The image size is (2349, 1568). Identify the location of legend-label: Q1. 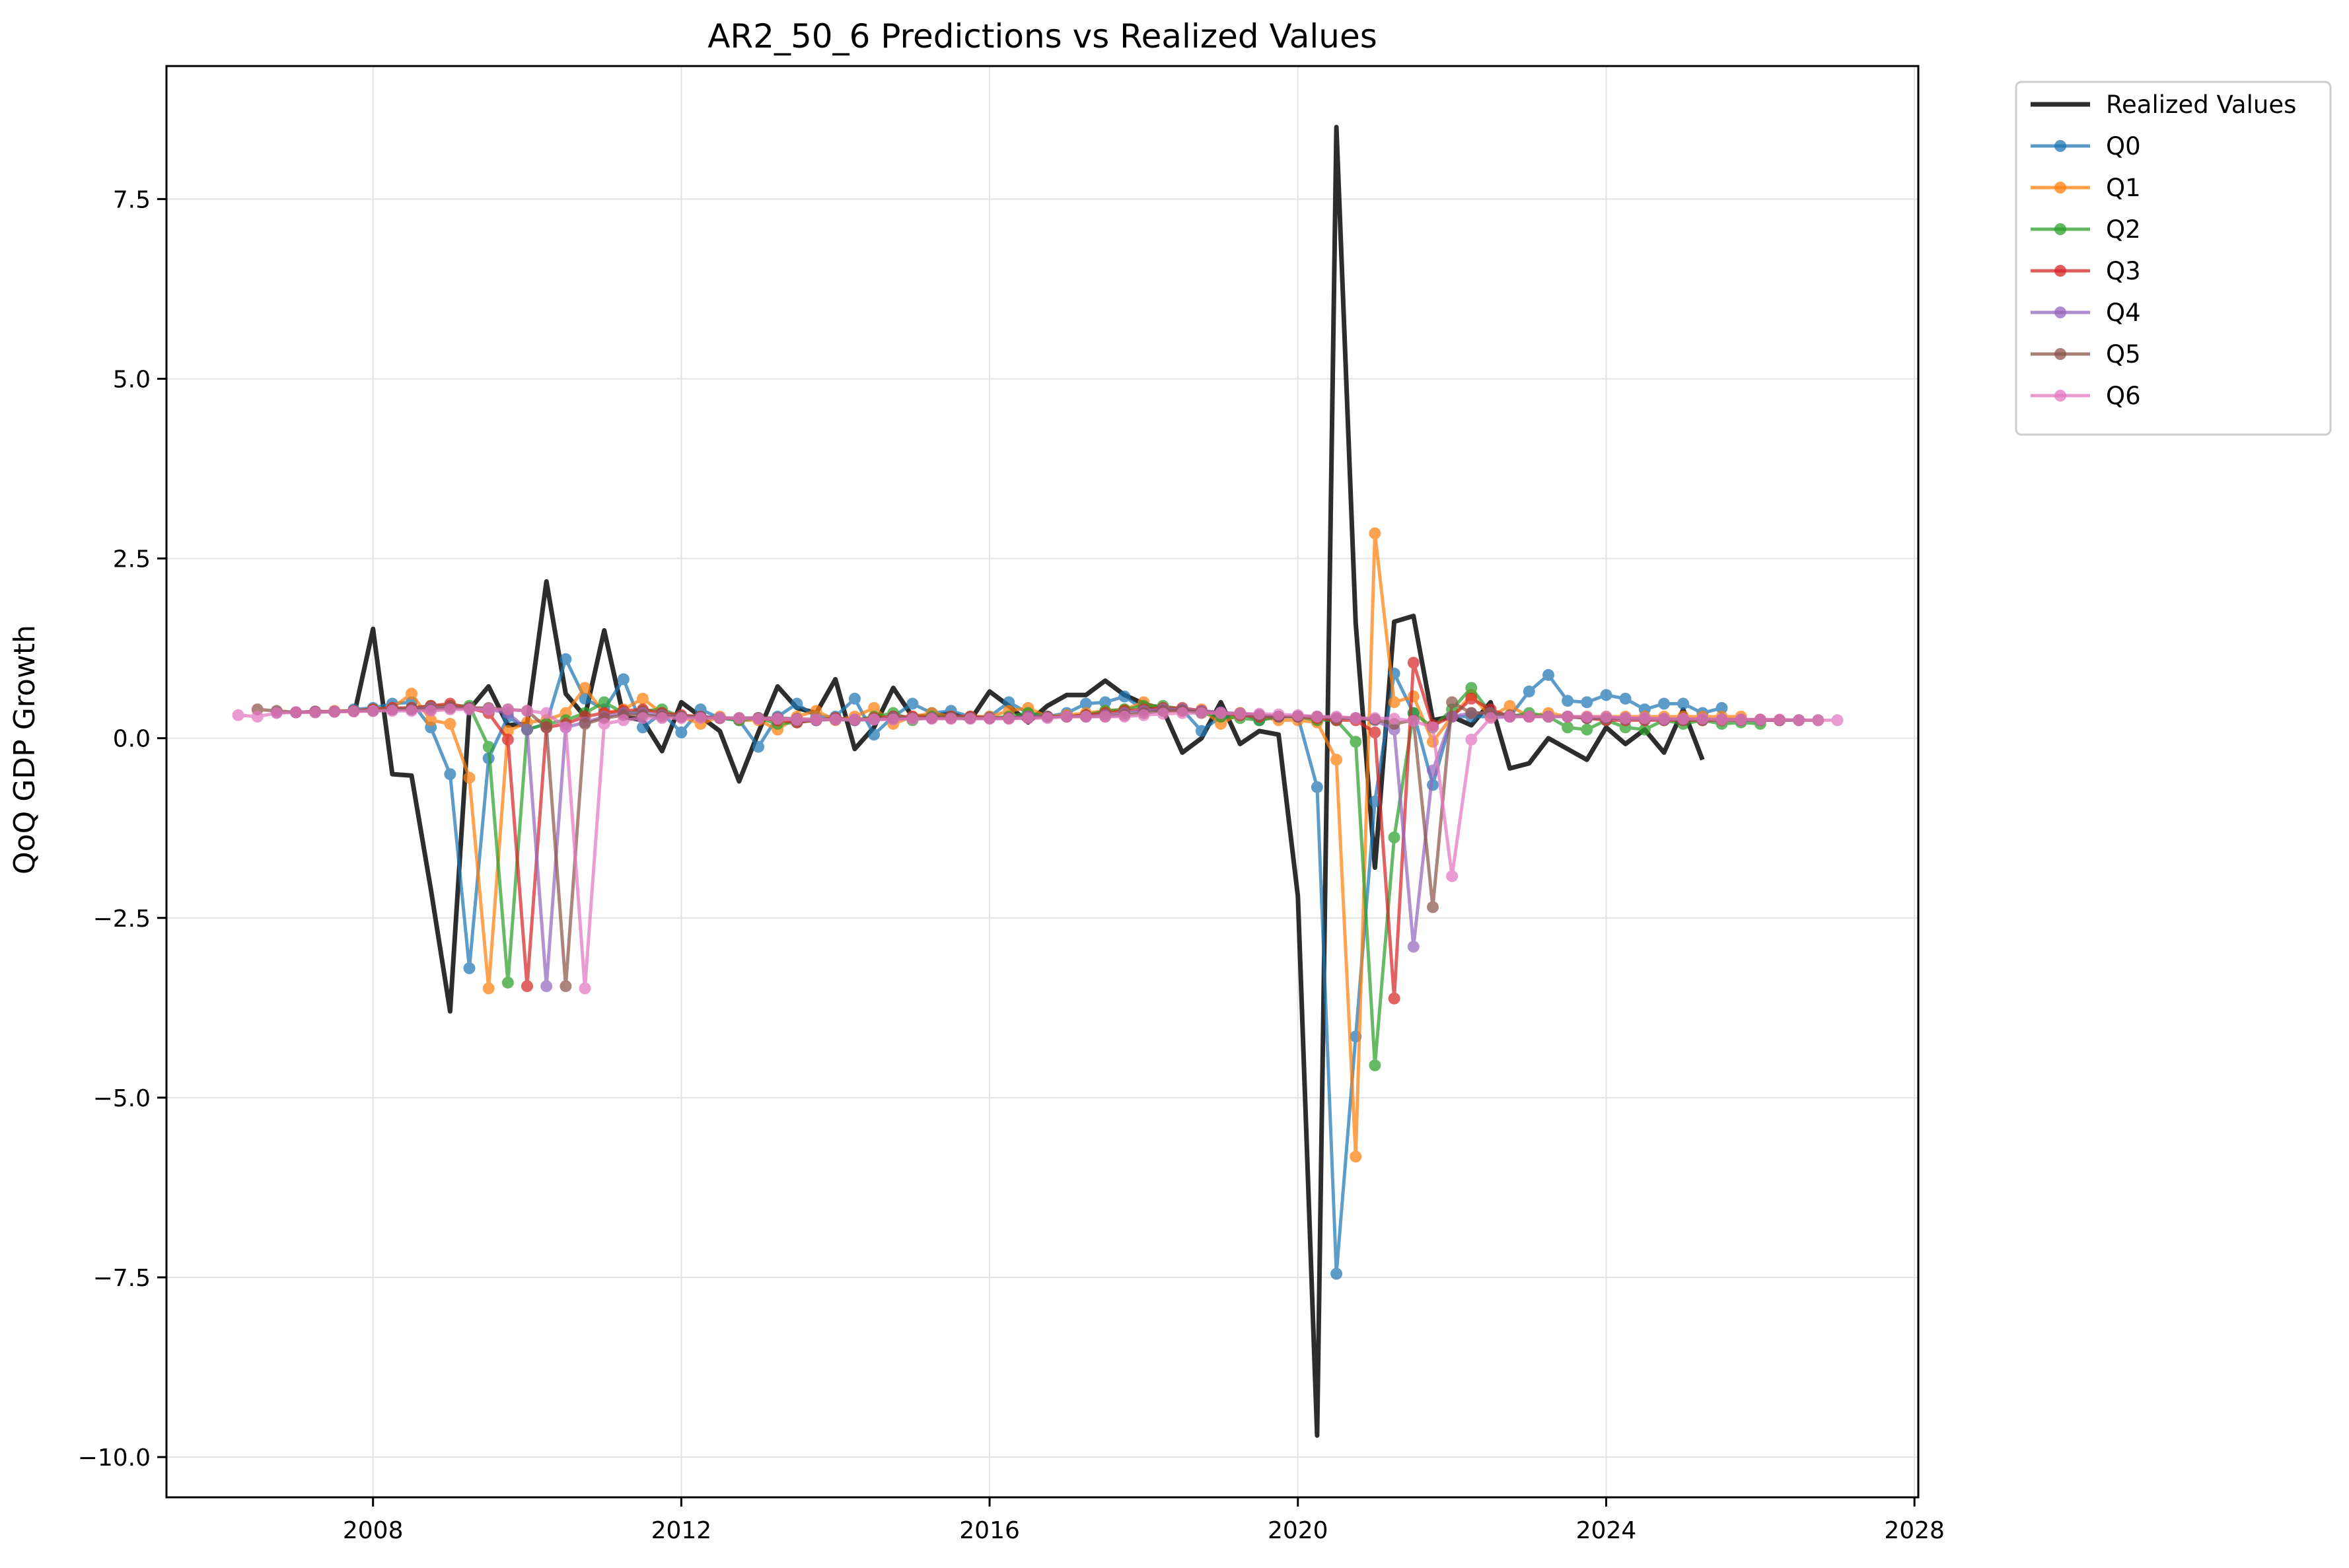
(2123, 188).